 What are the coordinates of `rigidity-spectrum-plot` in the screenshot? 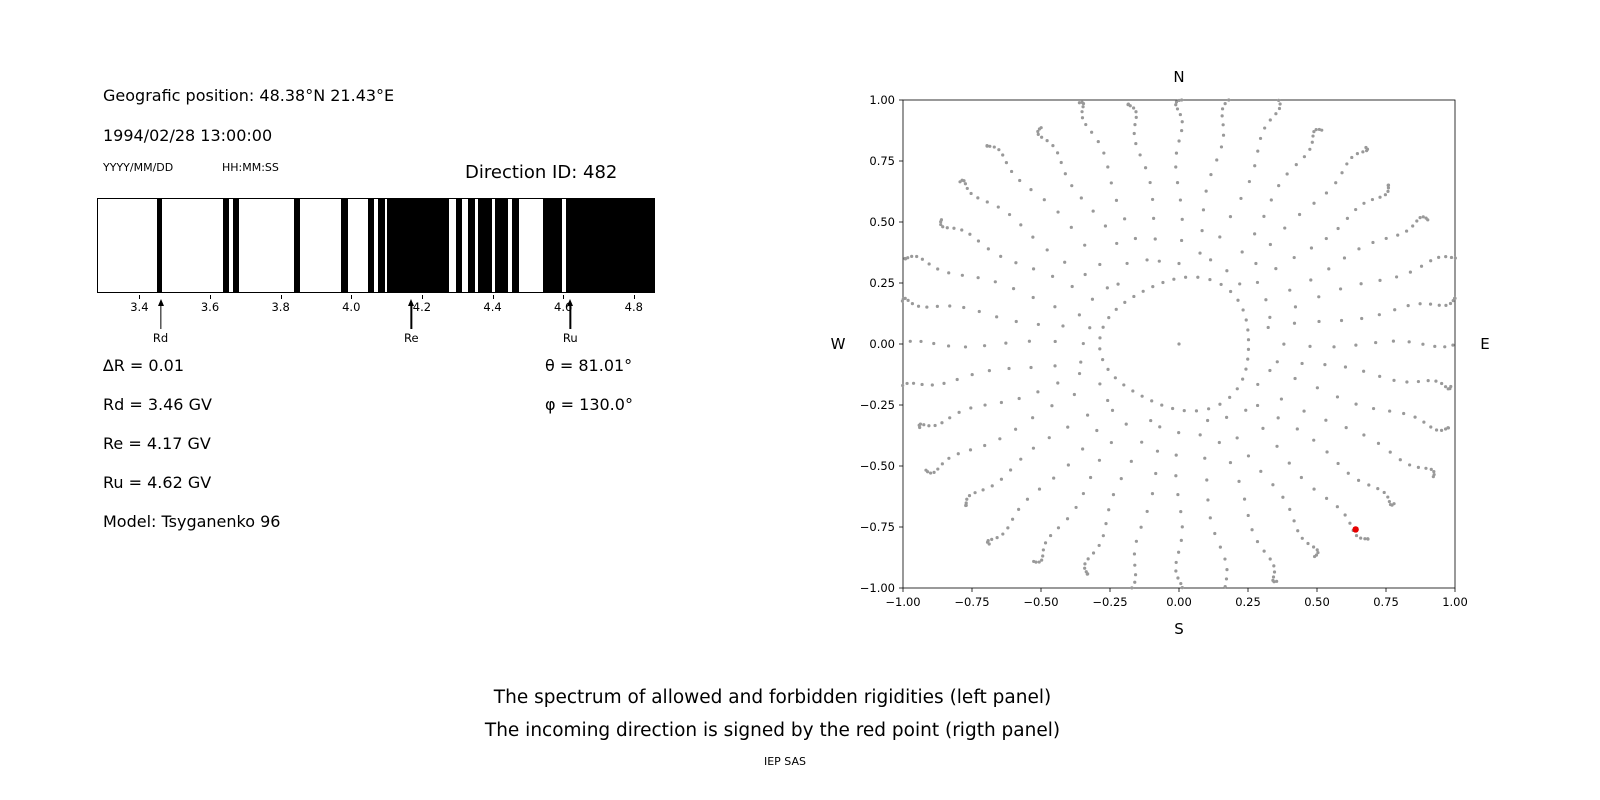 It's located at (376, 245).